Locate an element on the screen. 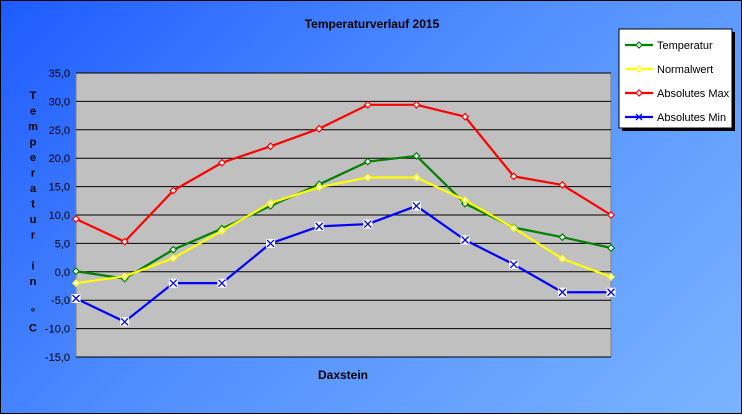 This screenshot has width=742, height=415. y-tick-label: 15,0 is located at coordinates (59, 188).